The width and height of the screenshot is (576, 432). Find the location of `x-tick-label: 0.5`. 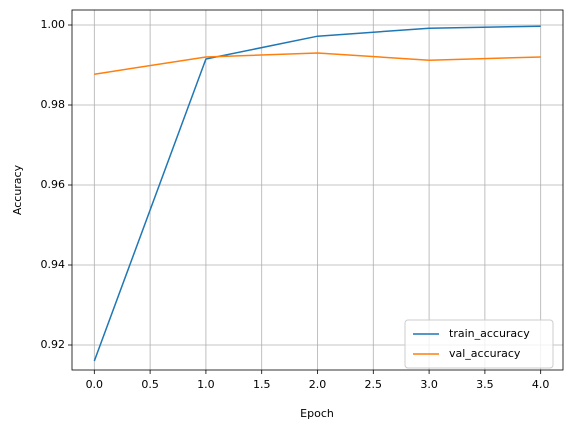

x-tick-label: 0.5 is located at coordinates (150, 384).